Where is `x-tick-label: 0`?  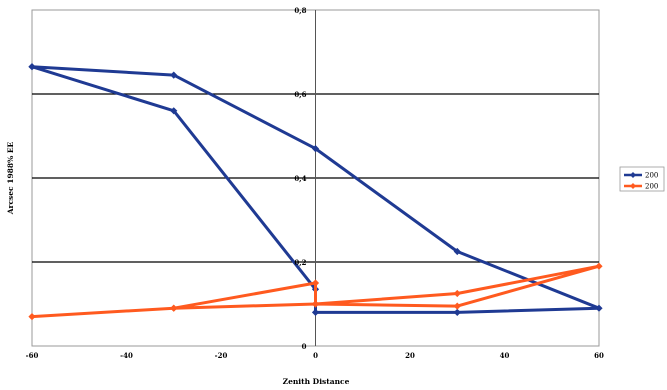 x-tick-label: 0 is located at coordinates (315, 355).